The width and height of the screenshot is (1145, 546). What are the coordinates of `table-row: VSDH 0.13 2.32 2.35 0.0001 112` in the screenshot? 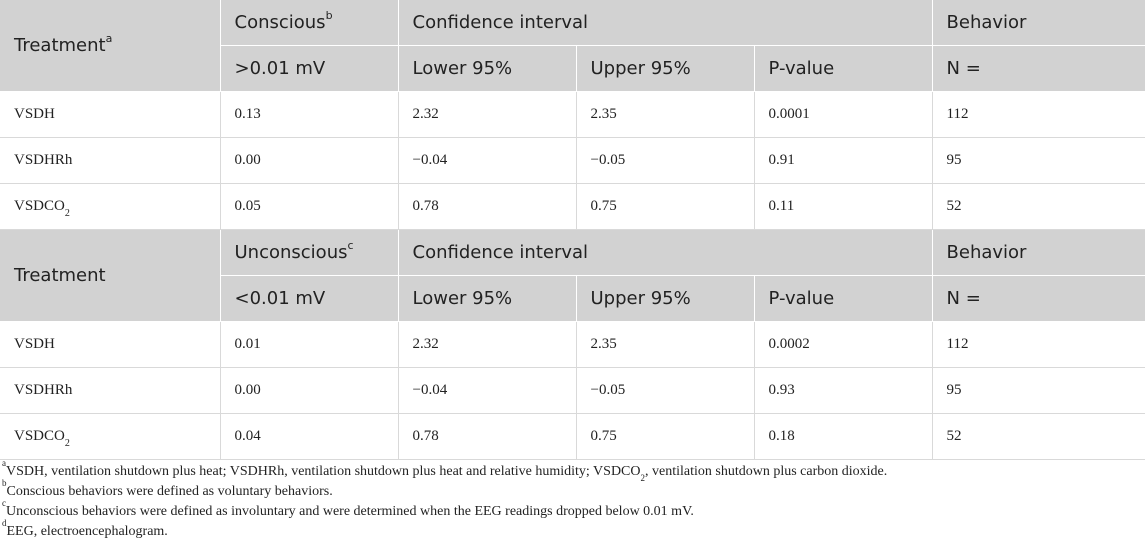 It's located at (572, 114).